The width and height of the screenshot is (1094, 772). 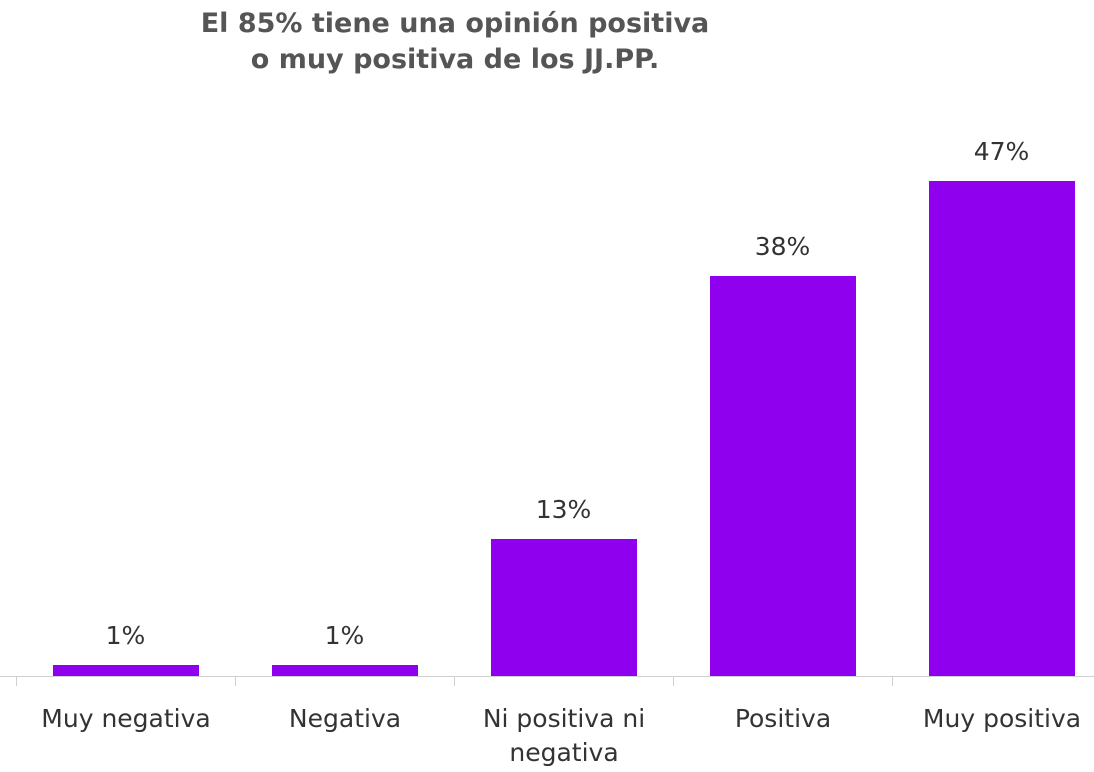 I want to click on x-tick-label: Negativa, so click(x=345, y=718).